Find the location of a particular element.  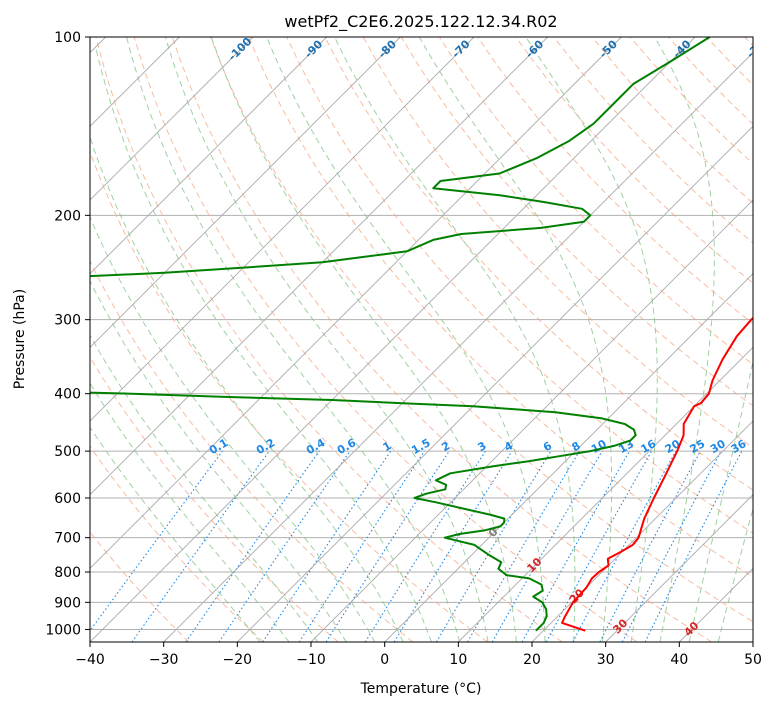

x-tick-label: 20 is located at coordinates (532, 660).